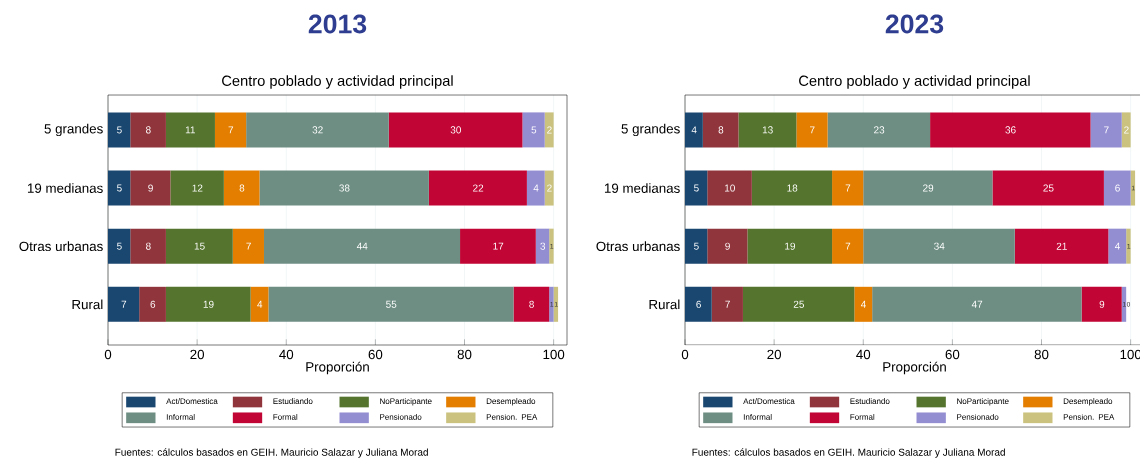 Image resolution: width=1140 pixels, height=461 pixels. What do you see at coordinates (870, 401) in the screenshot?
I see `legend-label: Estudiando` at bounding box center [870, 401].